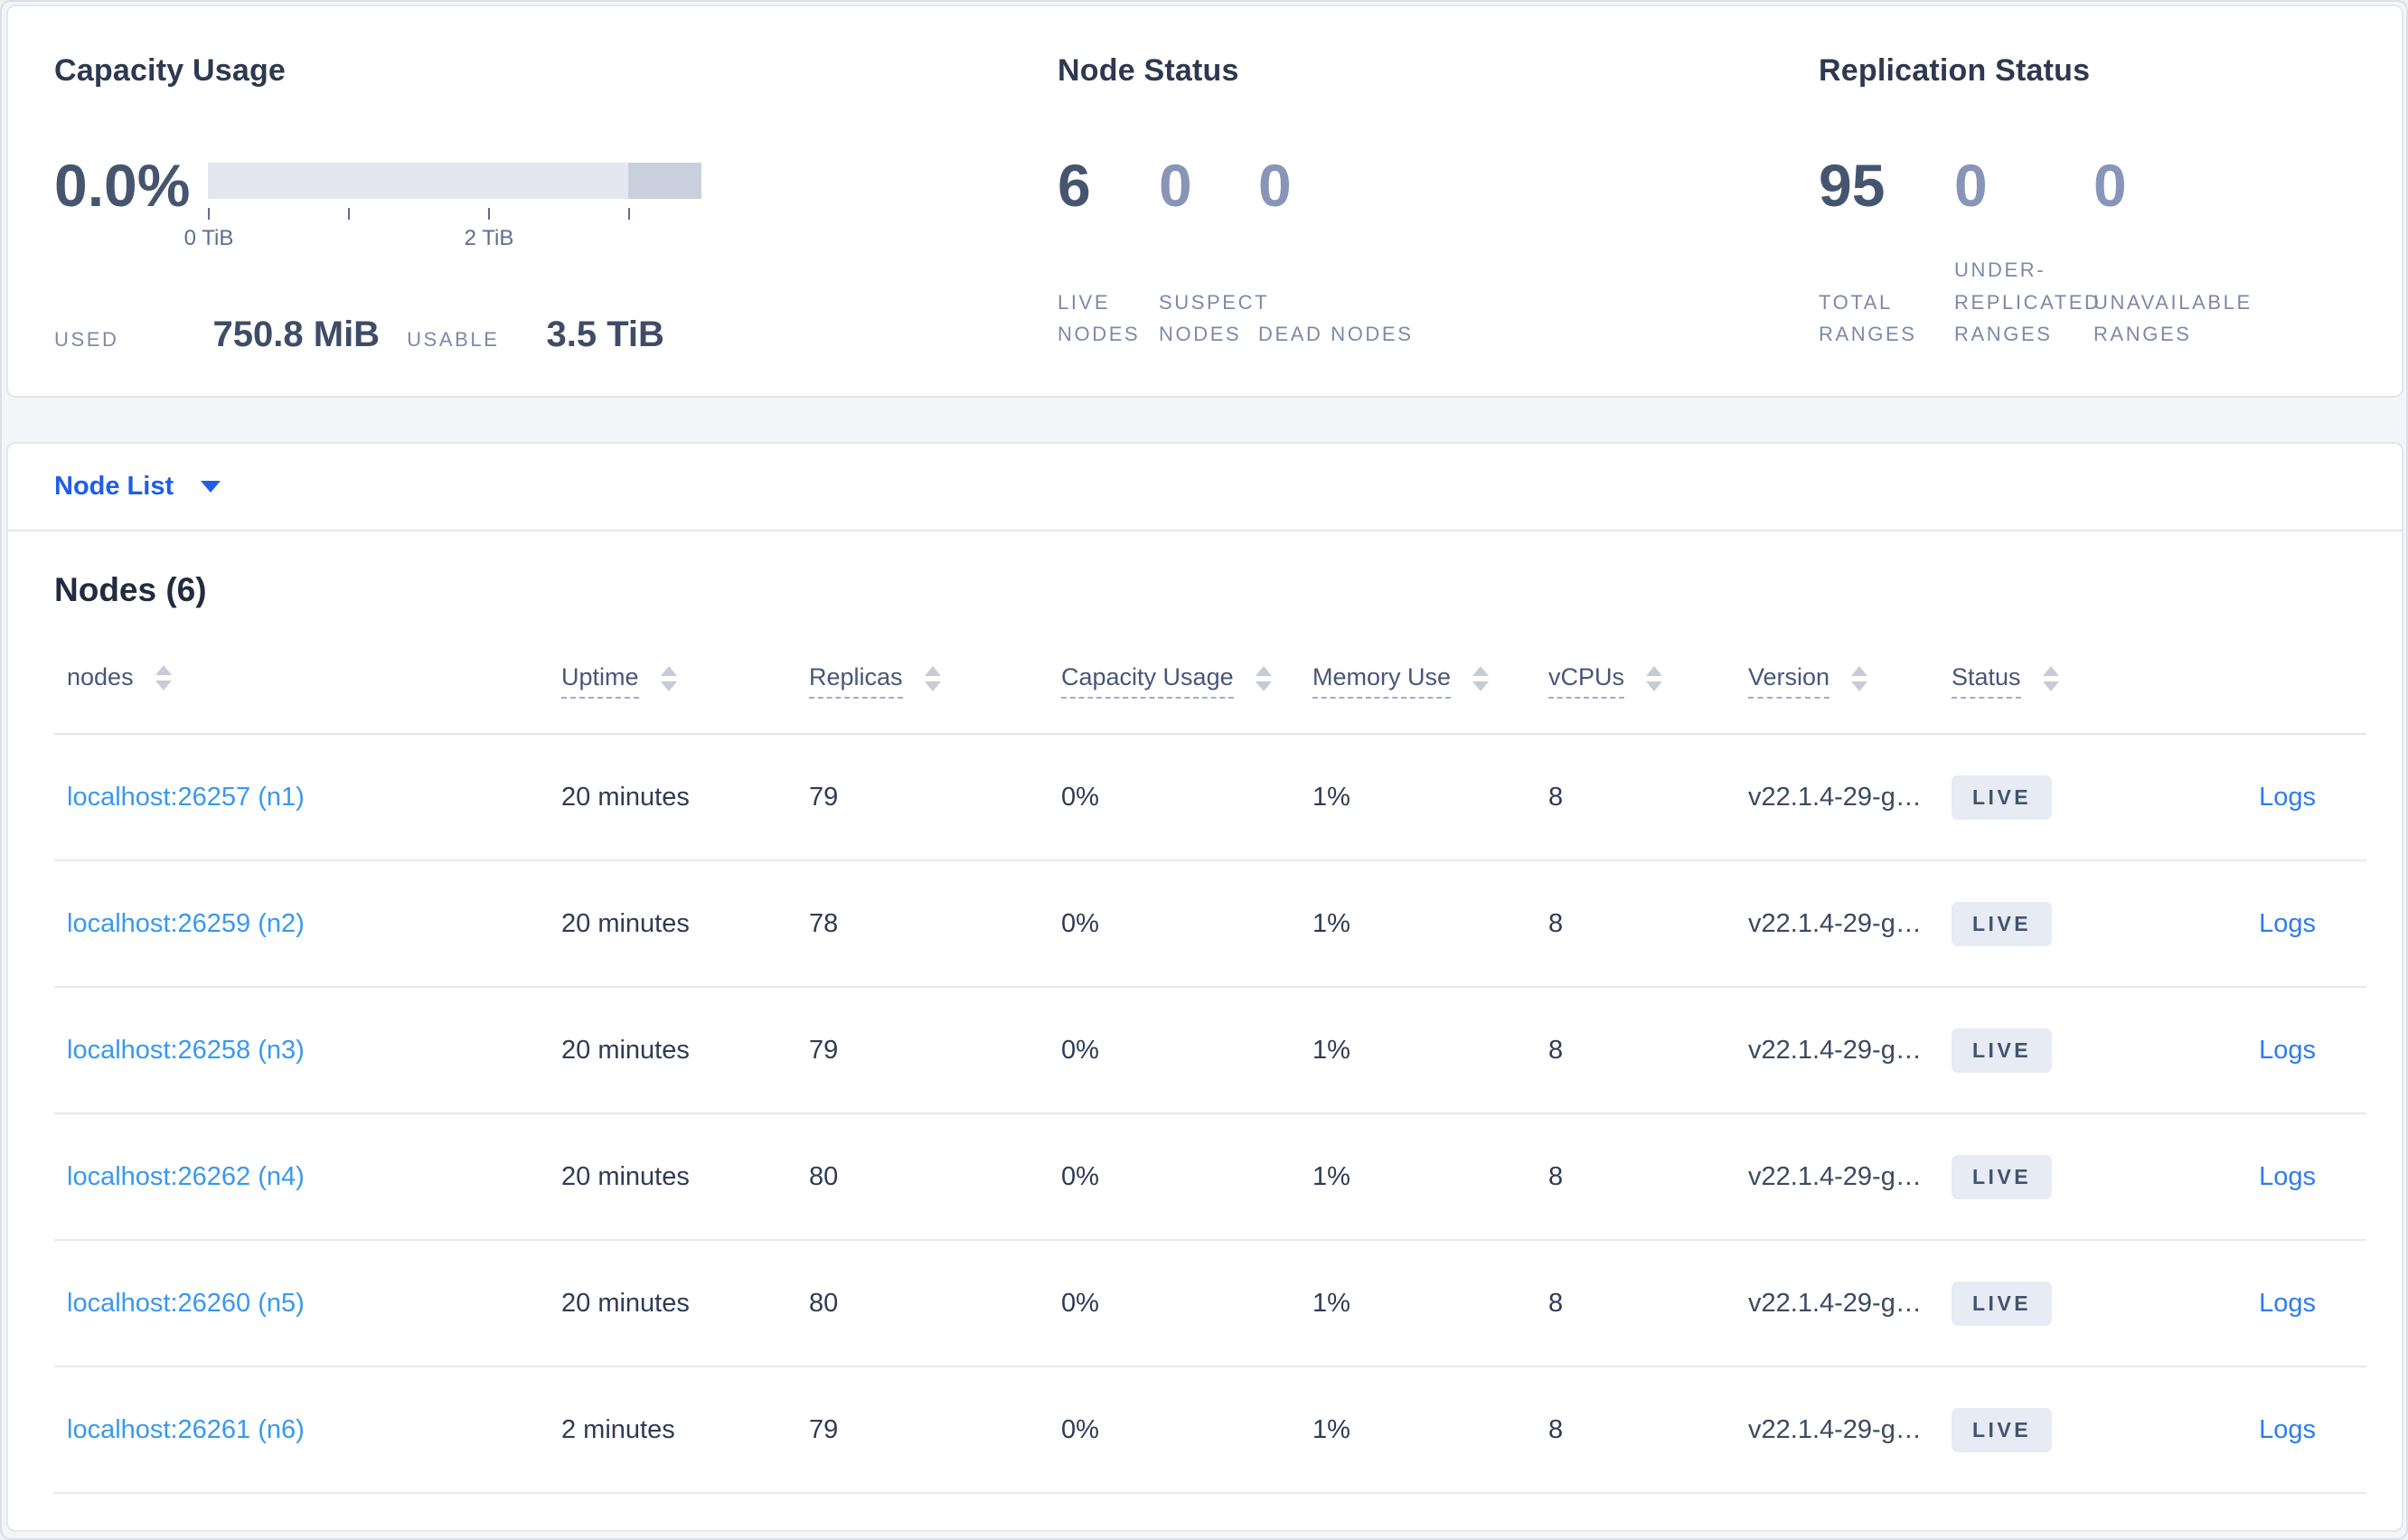  What do you see at coordinates (186, 797) in the screenshot?
I see `node-link: localhost:26257 (n1)` at bounding box center [186, 797].